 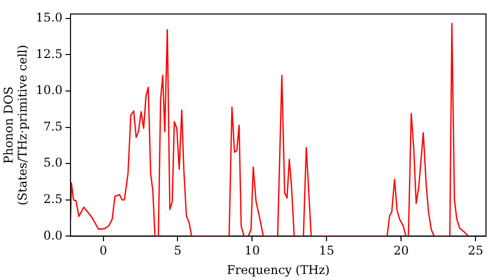 I want to click on y-tick-label: 5.0, so click(x=53, y=163).